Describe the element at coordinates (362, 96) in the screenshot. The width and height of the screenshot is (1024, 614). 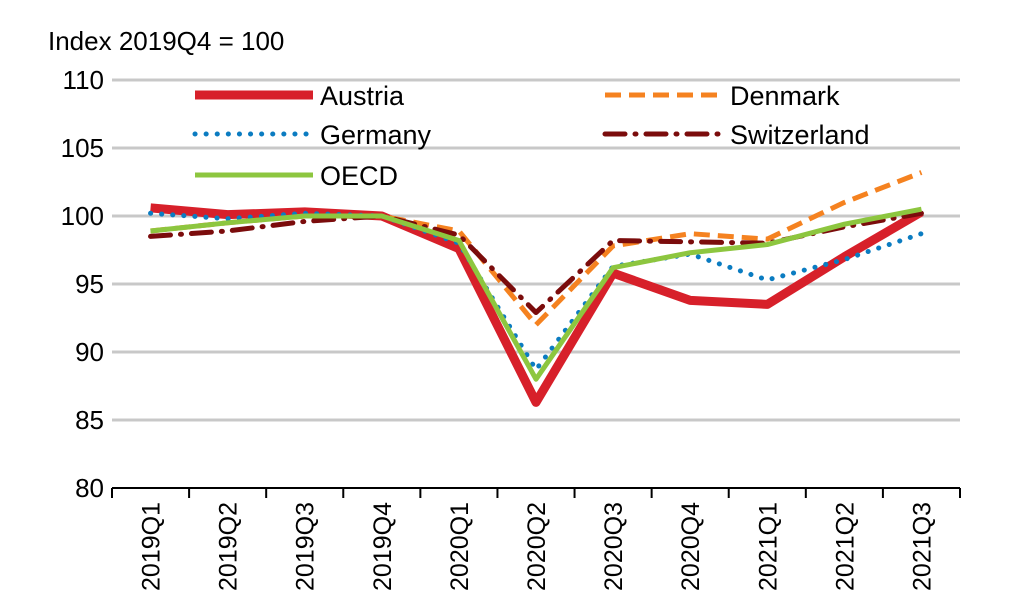
I see `legend-label: Austria` at that location.